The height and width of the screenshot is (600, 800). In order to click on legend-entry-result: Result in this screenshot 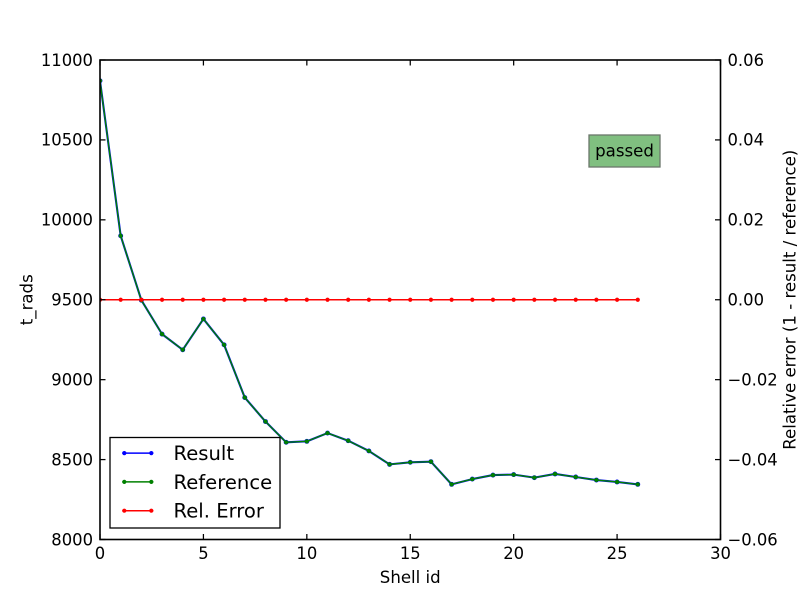, I will do `click(178, 453)`.